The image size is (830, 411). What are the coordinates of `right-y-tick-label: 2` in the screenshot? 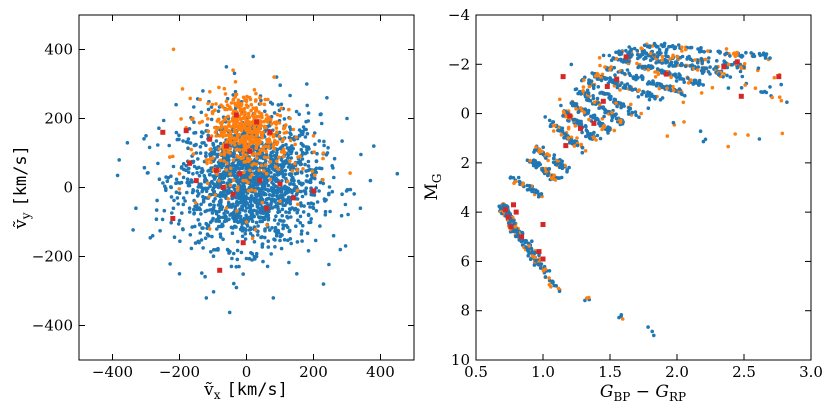 It's located at (465, 163).